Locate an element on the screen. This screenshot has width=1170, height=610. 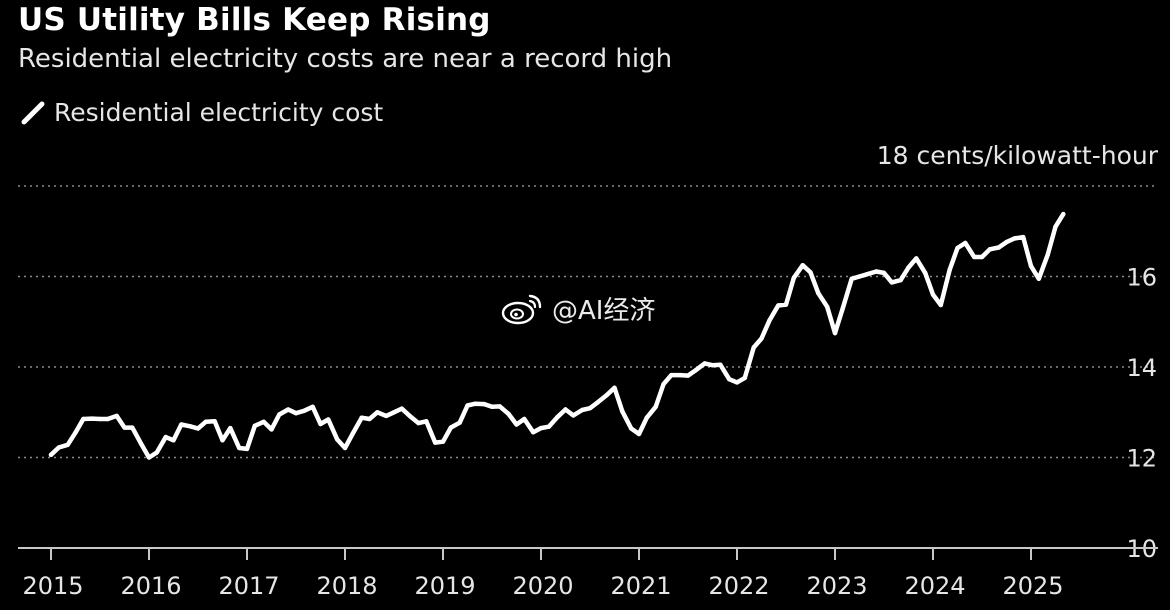
x-tick-label-2019: 2019 is located at coordinates (444, 586).